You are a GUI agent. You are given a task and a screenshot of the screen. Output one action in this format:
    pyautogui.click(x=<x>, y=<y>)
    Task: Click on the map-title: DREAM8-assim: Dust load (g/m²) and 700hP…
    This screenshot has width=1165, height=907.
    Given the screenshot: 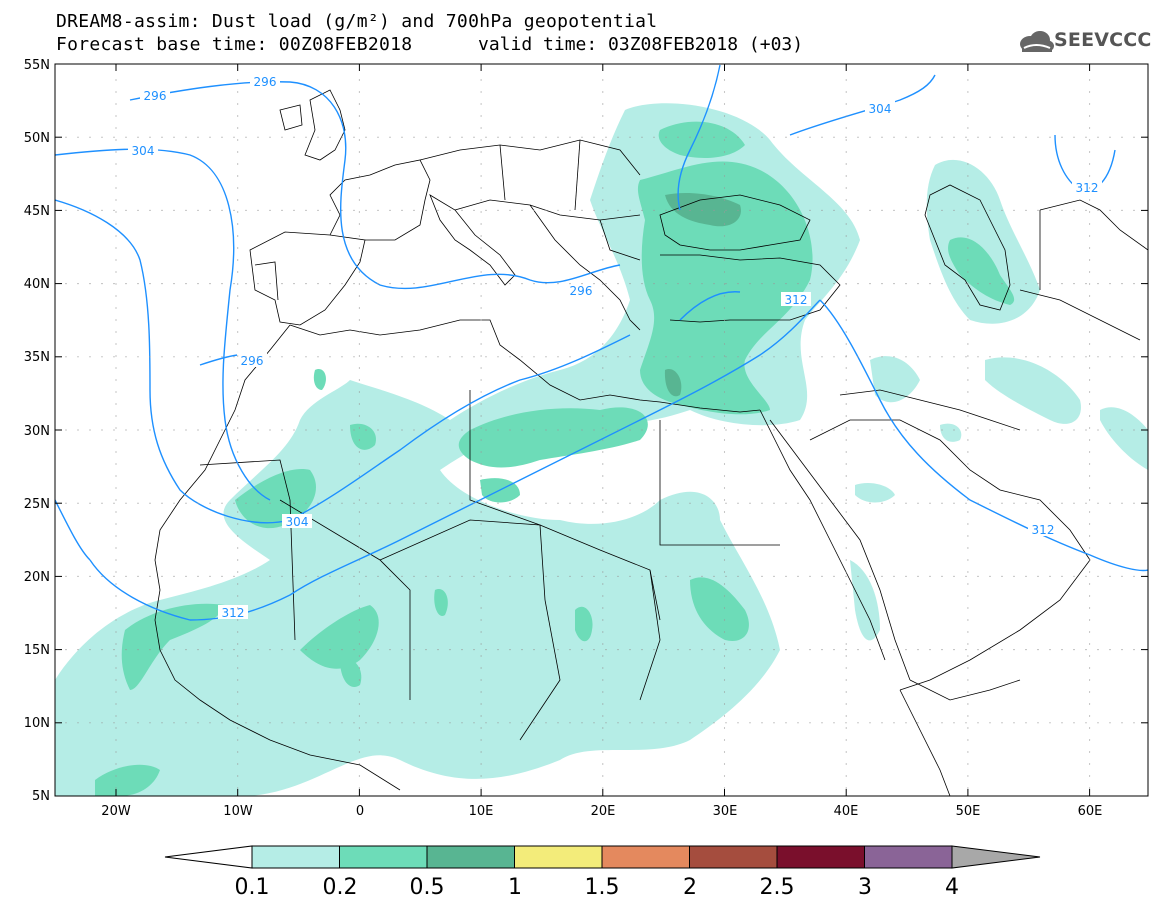 What is the action you would take?
    pyautogui.click(x=357, y=21)
    